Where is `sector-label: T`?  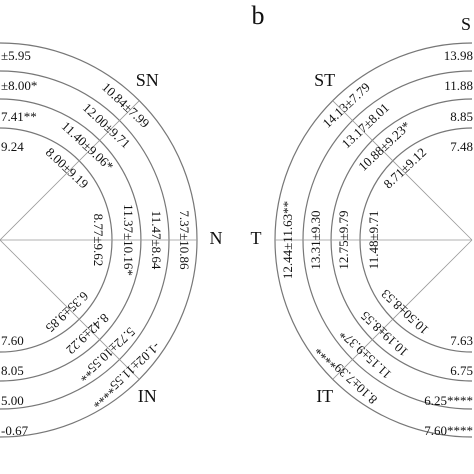
sector-label: T is located at coordinates (256, 238).